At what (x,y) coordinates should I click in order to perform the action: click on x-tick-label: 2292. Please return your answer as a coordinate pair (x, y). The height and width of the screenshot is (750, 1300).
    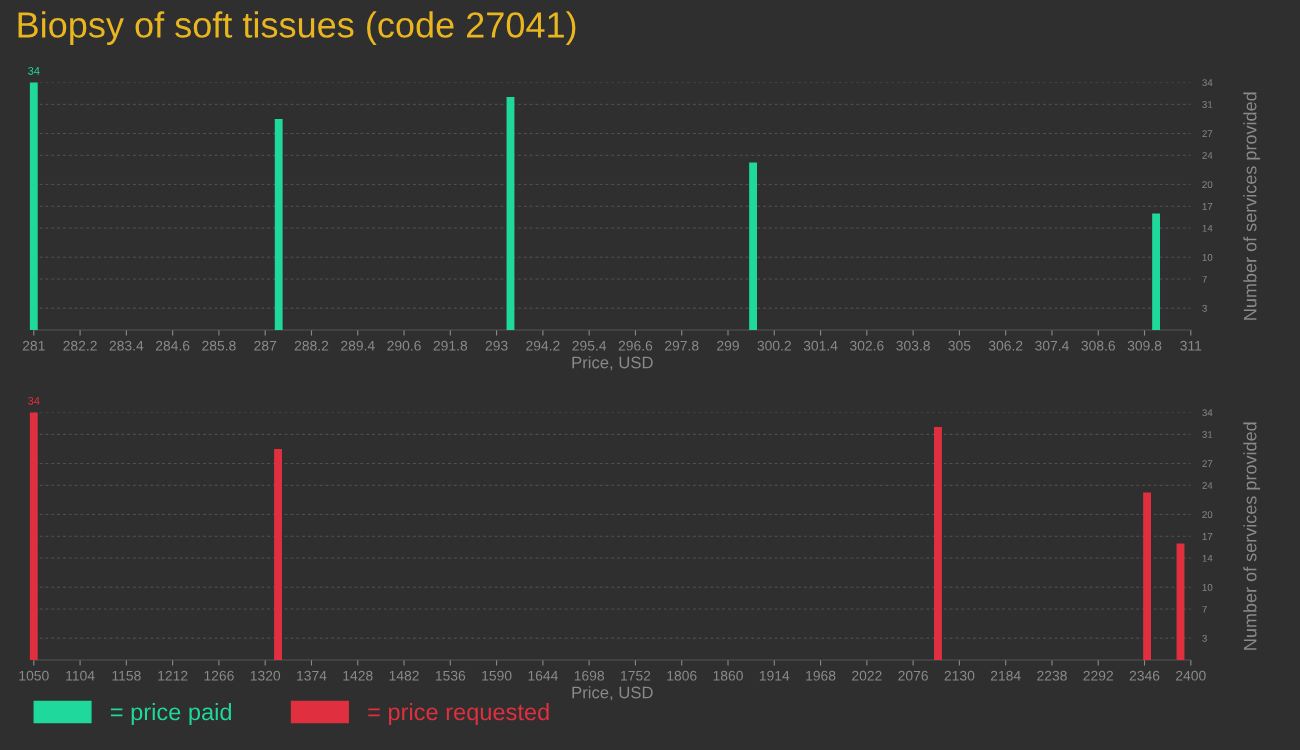
    Looking at the image, I should click on (1098, 675).